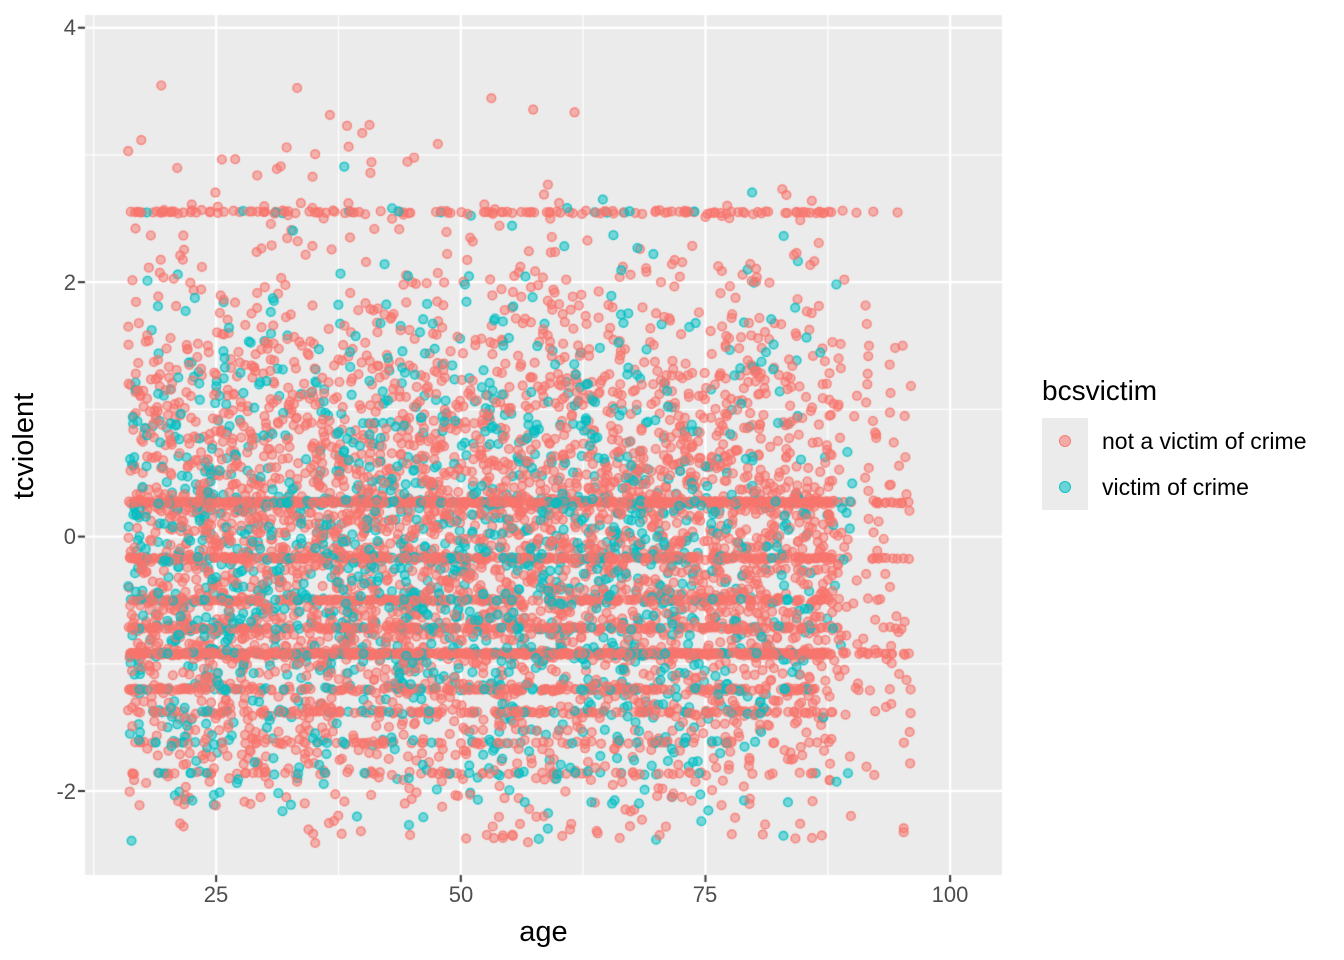 The height and width of the screenshot is (960, 1344). What do you see at coordinates (24, 446) in the screenshot?
I see `y-axis-title: tcviolent` at bounding box center [24, 446].